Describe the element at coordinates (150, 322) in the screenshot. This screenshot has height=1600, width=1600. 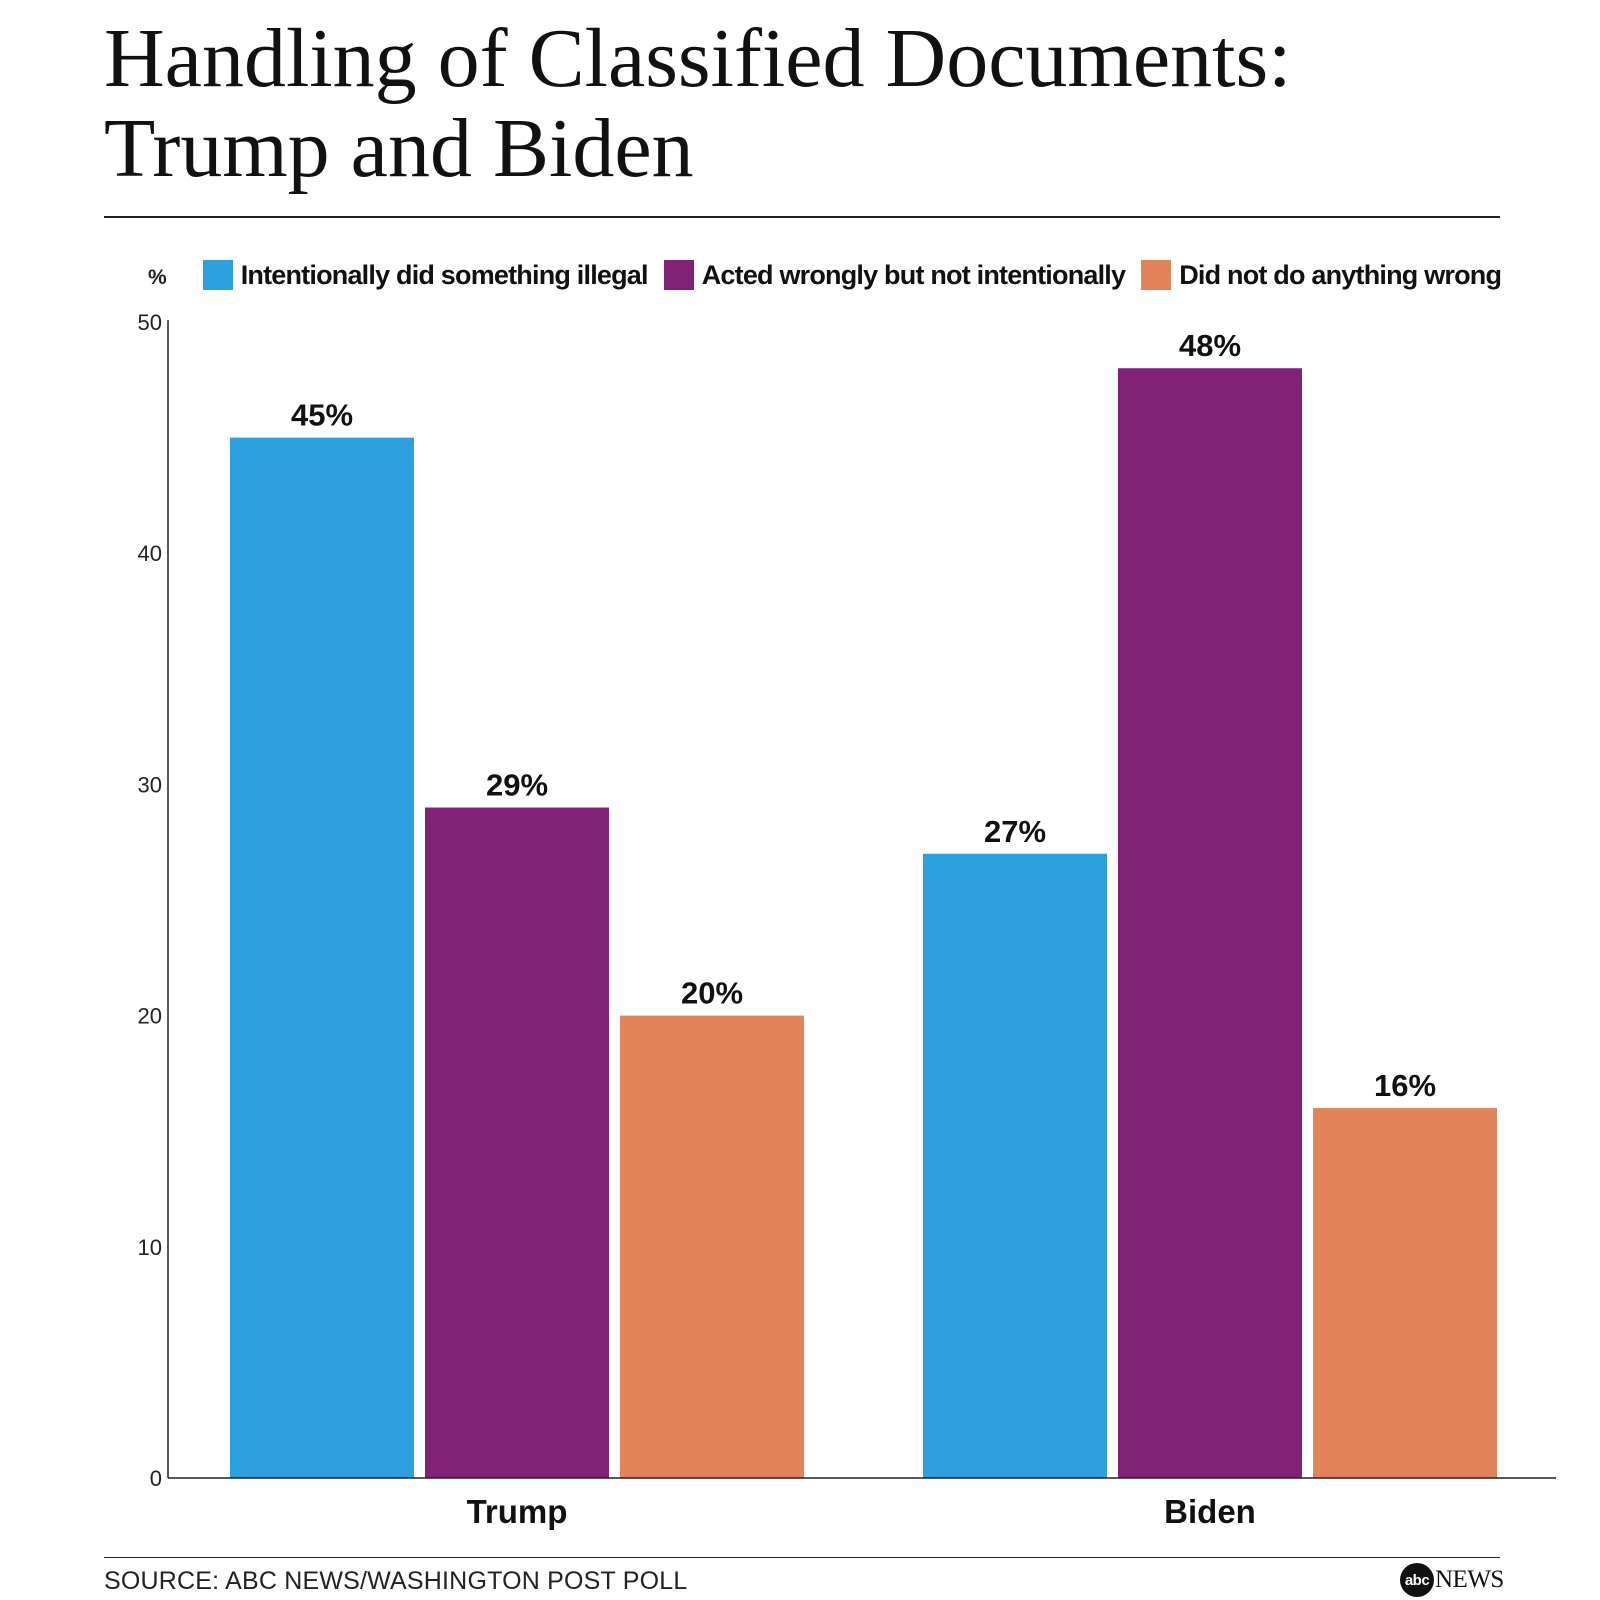
I see `y-tick-label: 50` at that location.